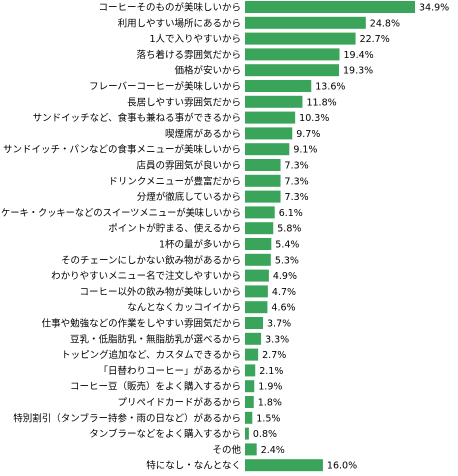 This screenshot has width=458, height=476. What do you see at coordinates (200, 245) in the screenshot?
I see `category-label: 1杯の量が多いから` at bounding box center [200, 245].